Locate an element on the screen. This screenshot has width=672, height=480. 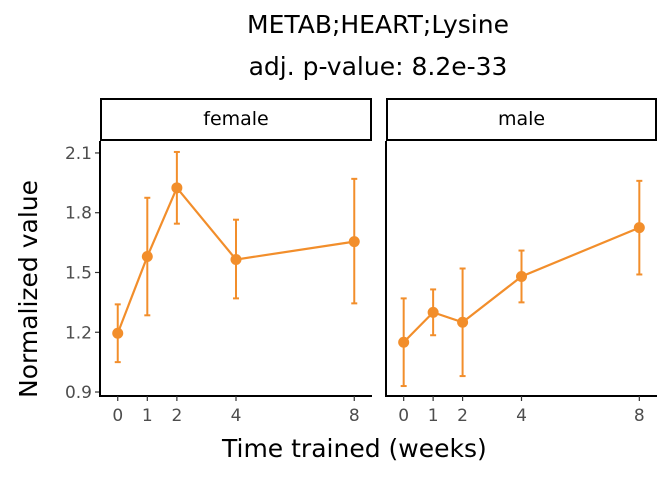
facet-strip-female: female is located at coordinates (236, 119).